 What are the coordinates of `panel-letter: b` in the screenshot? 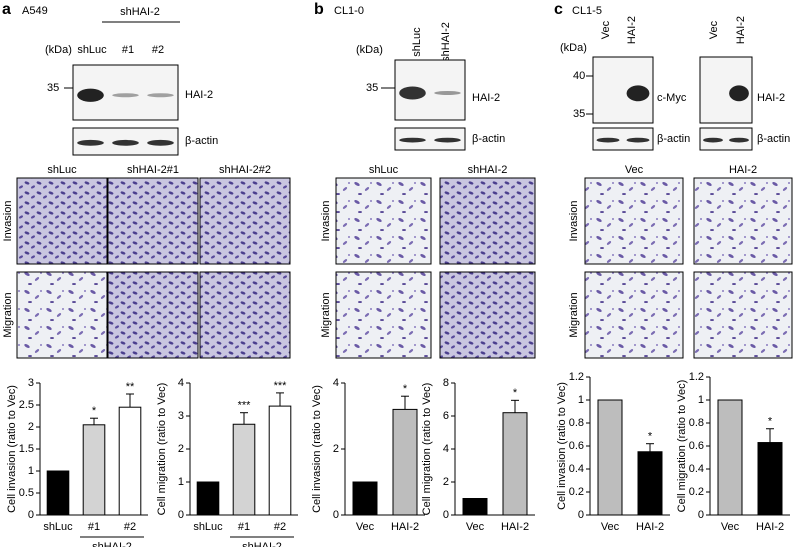 It's located at (319, 9).